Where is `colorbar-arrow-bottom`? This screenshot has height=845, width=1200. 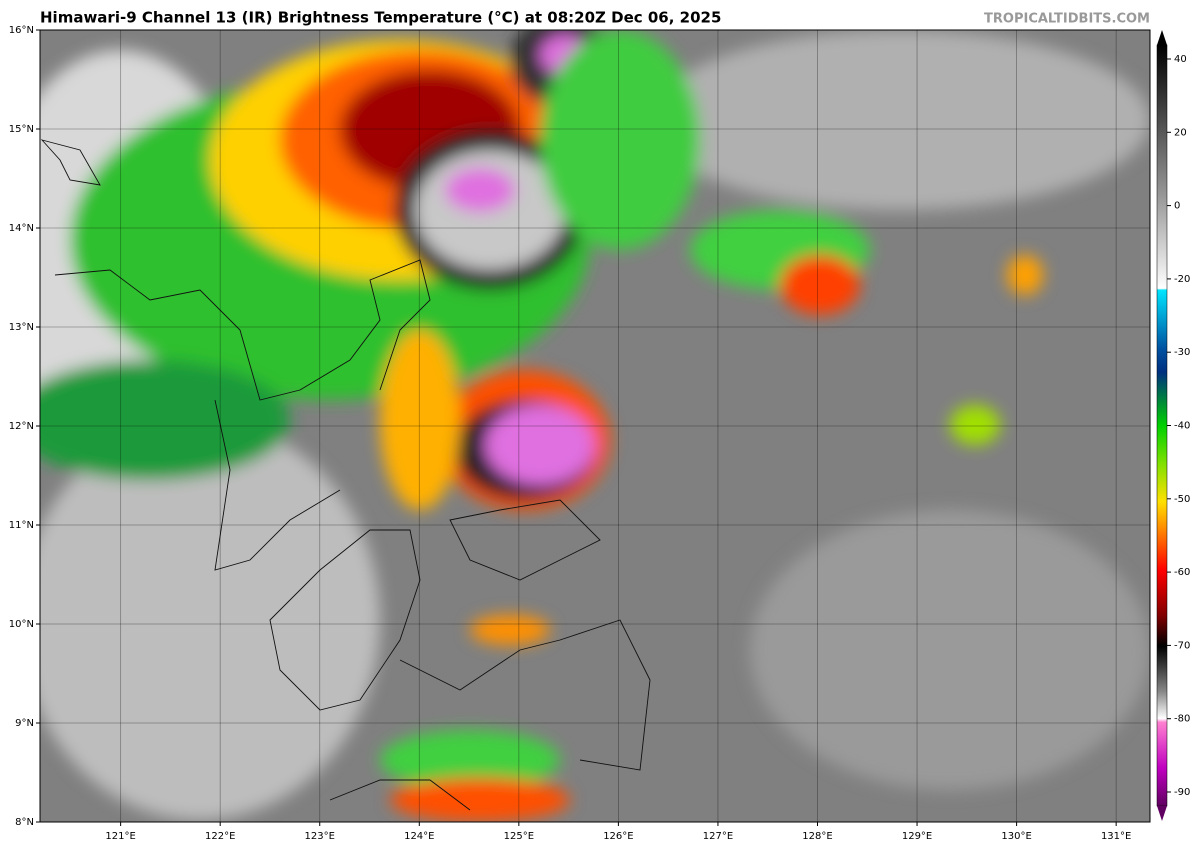 colorbar-arrow-bottom is located at coordinates (1162, 813).